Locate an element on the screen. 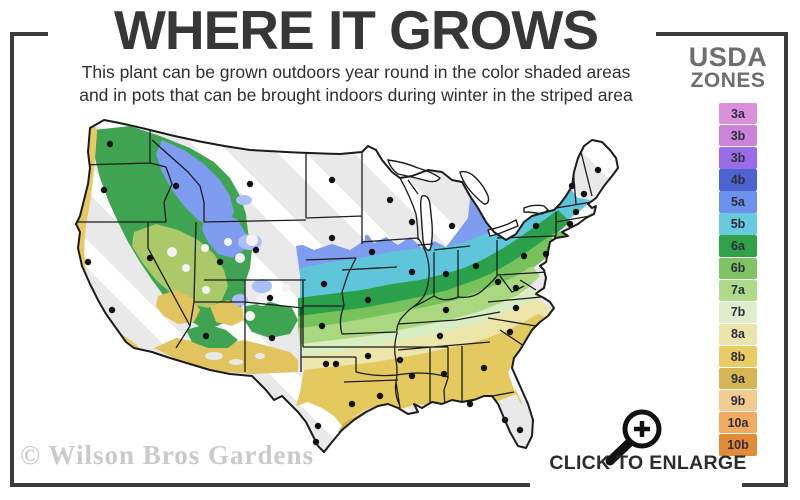 Image resolution: width=800 pixels, height=500 pixels. zone-swatch-list: 3a 3b 3b 4b 5a 5b 6a 6b 7a 7b 8a 8b 9a 9b 10a 10b is located at coordinates (738, 279).